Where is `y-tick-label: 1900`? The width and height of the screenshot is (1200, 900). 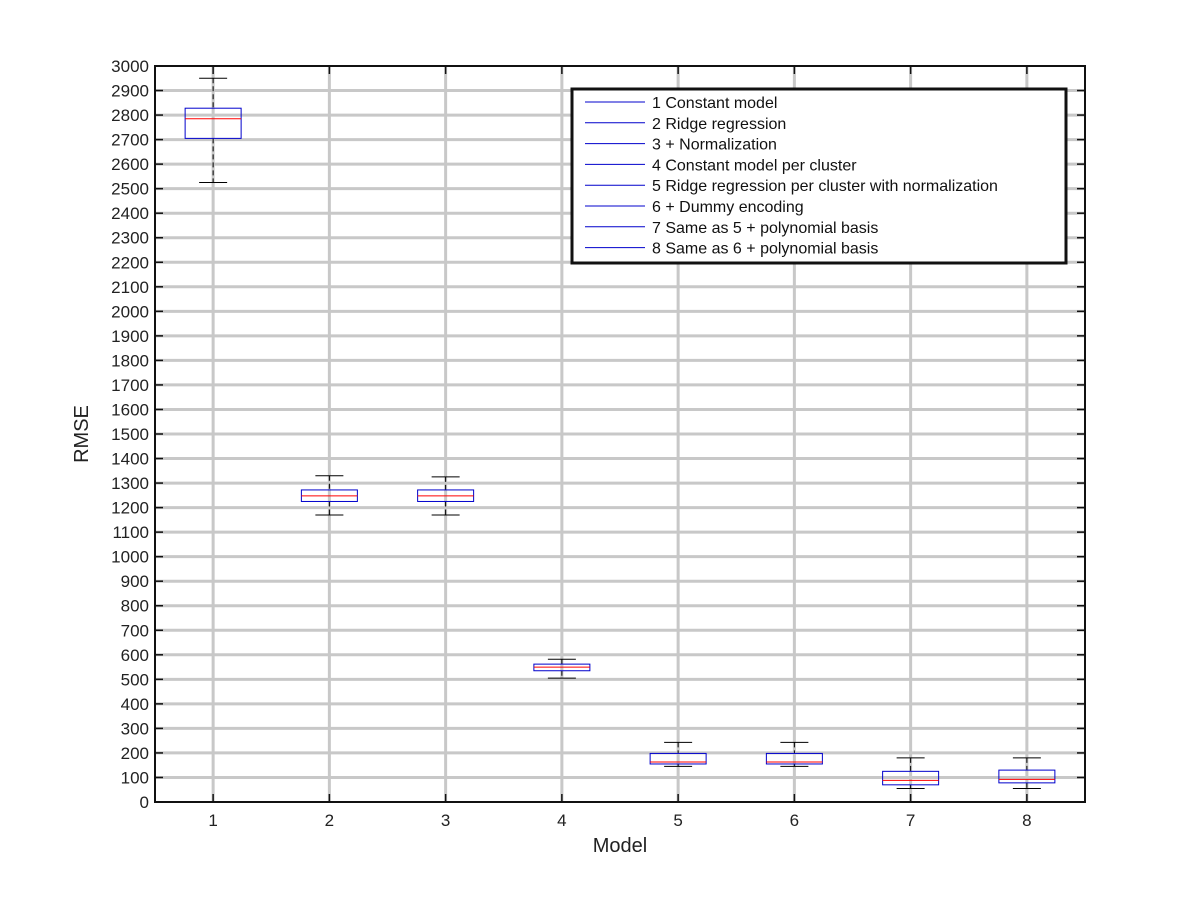
y-tick-label: 1900 is located at coordinates (130, 336).